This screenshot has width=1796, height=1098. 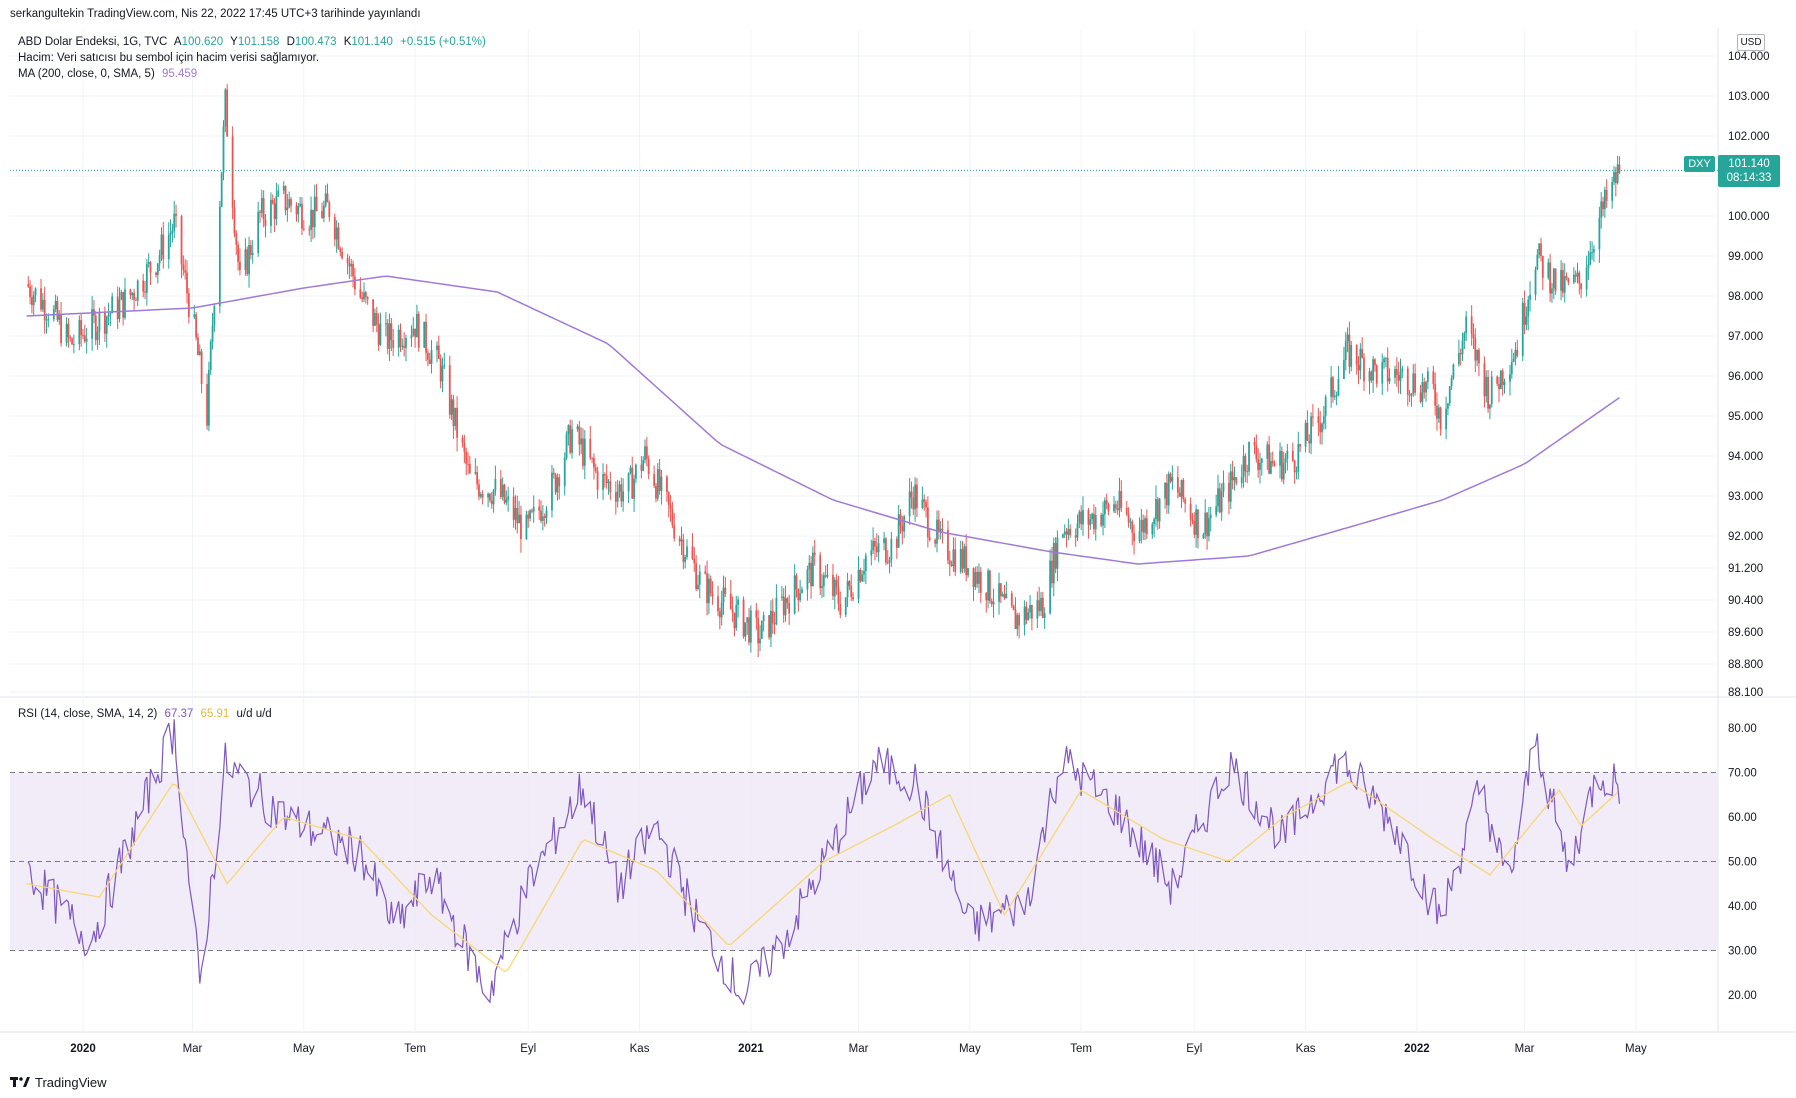 I want to click on time-tick-label: Mar, so click(x=193, y=1049).